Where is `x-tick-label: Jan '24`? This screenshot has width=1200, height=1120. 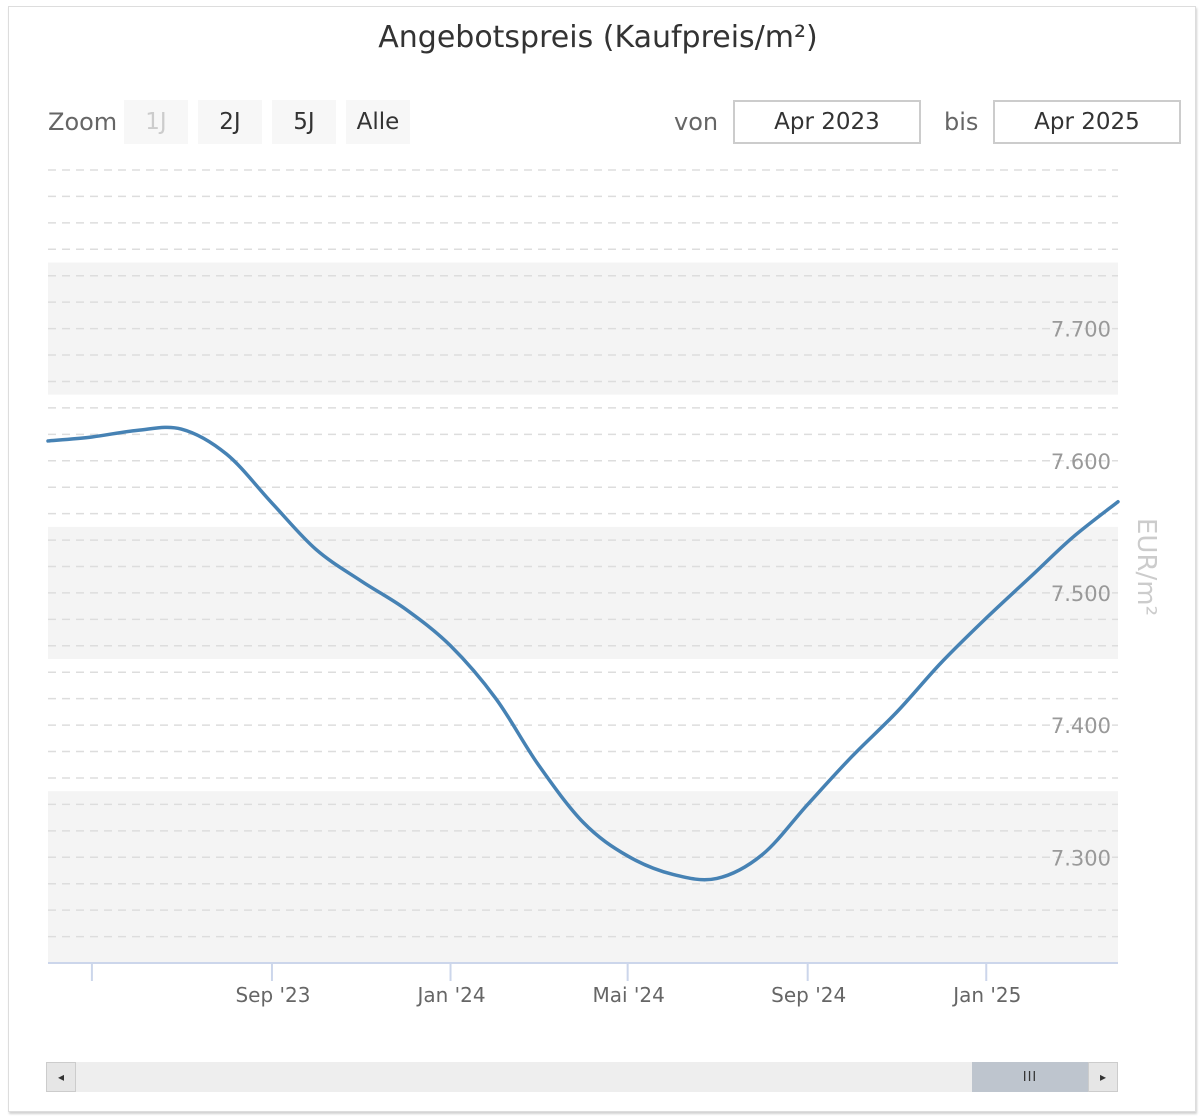 x-tick-label: Jan '24 is located at coordinates (450, 995).